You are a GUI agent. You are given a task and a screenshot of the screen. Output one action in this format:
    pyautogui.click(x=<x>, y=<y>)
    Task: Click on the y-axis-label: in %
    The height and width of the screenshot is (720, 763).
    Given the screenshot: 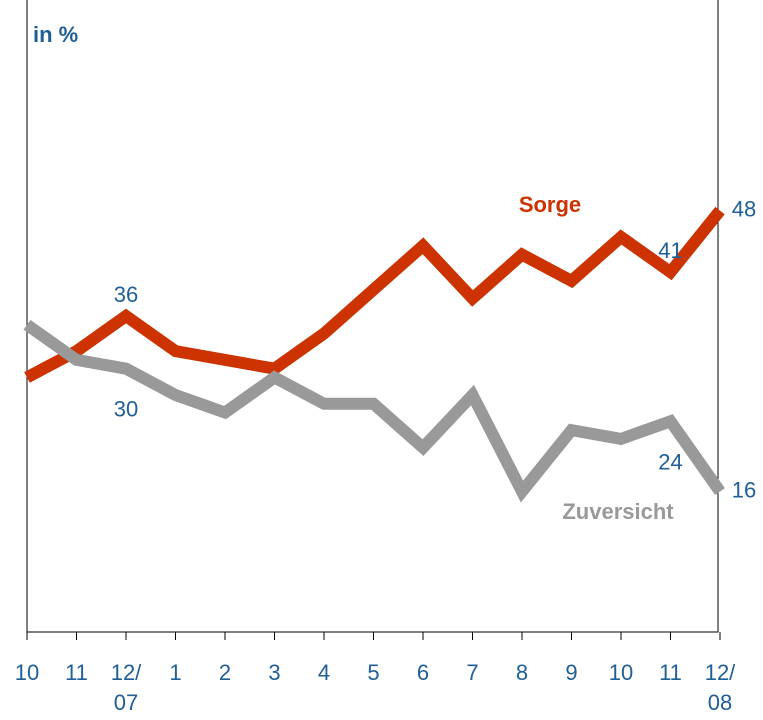 What is the action you would take?
    pyautogui.click(x=55, y=34)
    